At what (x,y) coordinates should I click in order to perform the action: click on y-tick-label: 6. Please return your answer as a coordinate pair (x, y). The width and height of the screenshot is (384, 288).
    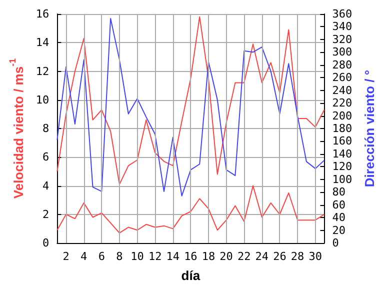
    Looking at the image, I should click on (46, 157).